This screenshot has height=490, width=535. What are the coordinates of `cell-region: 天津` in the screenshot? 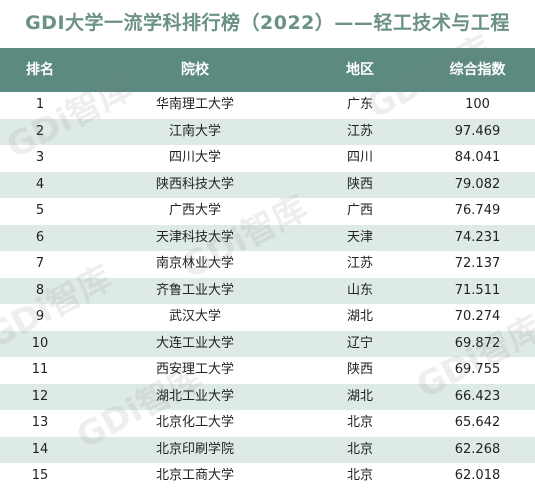 It's located at (359, 237).